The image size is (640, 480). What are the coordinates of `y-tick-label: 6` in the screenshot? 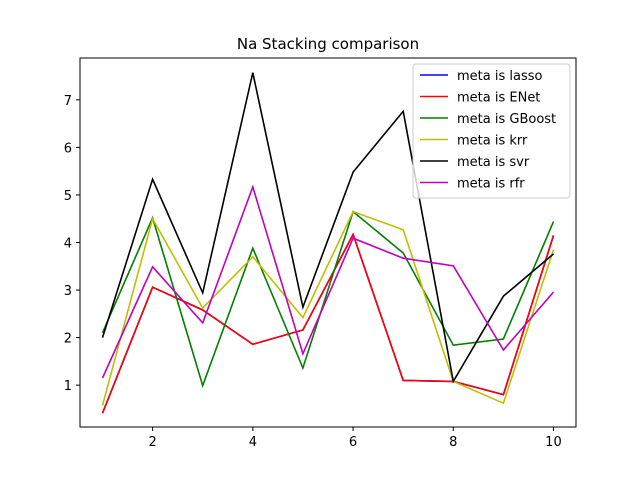 It's located at (68, 148).